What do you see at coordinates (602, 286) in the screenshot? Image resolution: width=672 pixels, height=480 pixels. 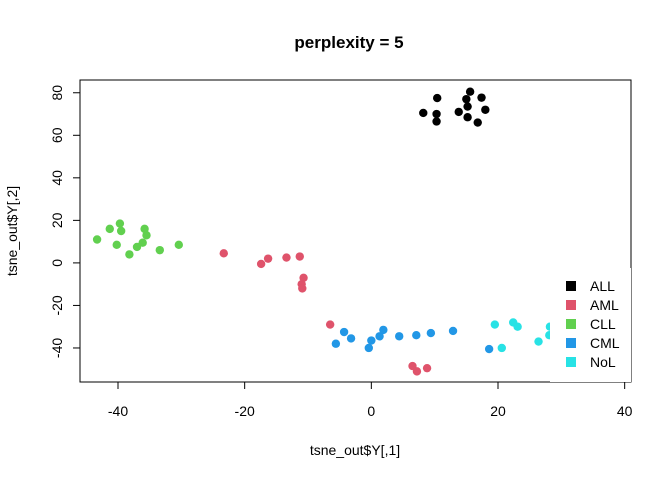 I see `legend-label-all: ALL` at bounding box center [602, 286].